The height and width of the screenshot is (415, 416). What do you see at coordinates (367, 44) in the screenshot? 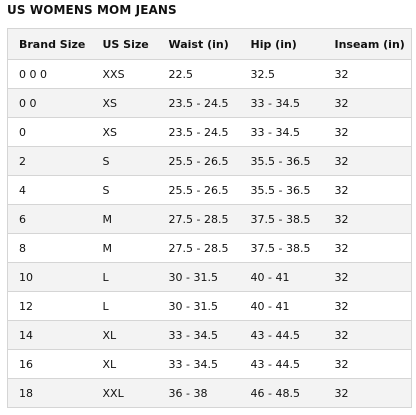
I see `header-inseam: Inseam (in)` at bounding box center [367, 44].